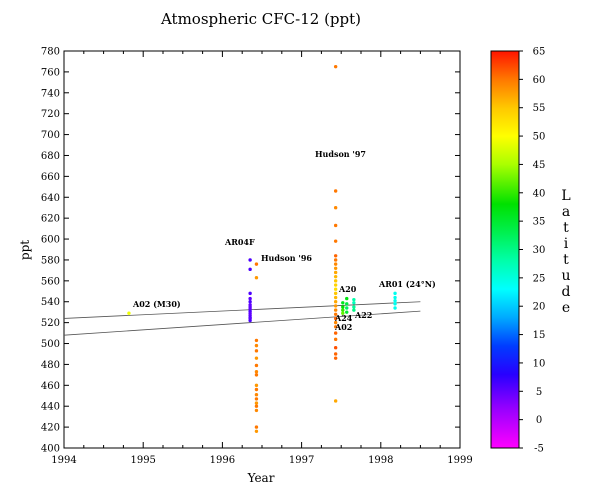 The width and height of the screenshot is (599, 503). I want to click on colorbar-tick-label: 40, so click(539, 193).